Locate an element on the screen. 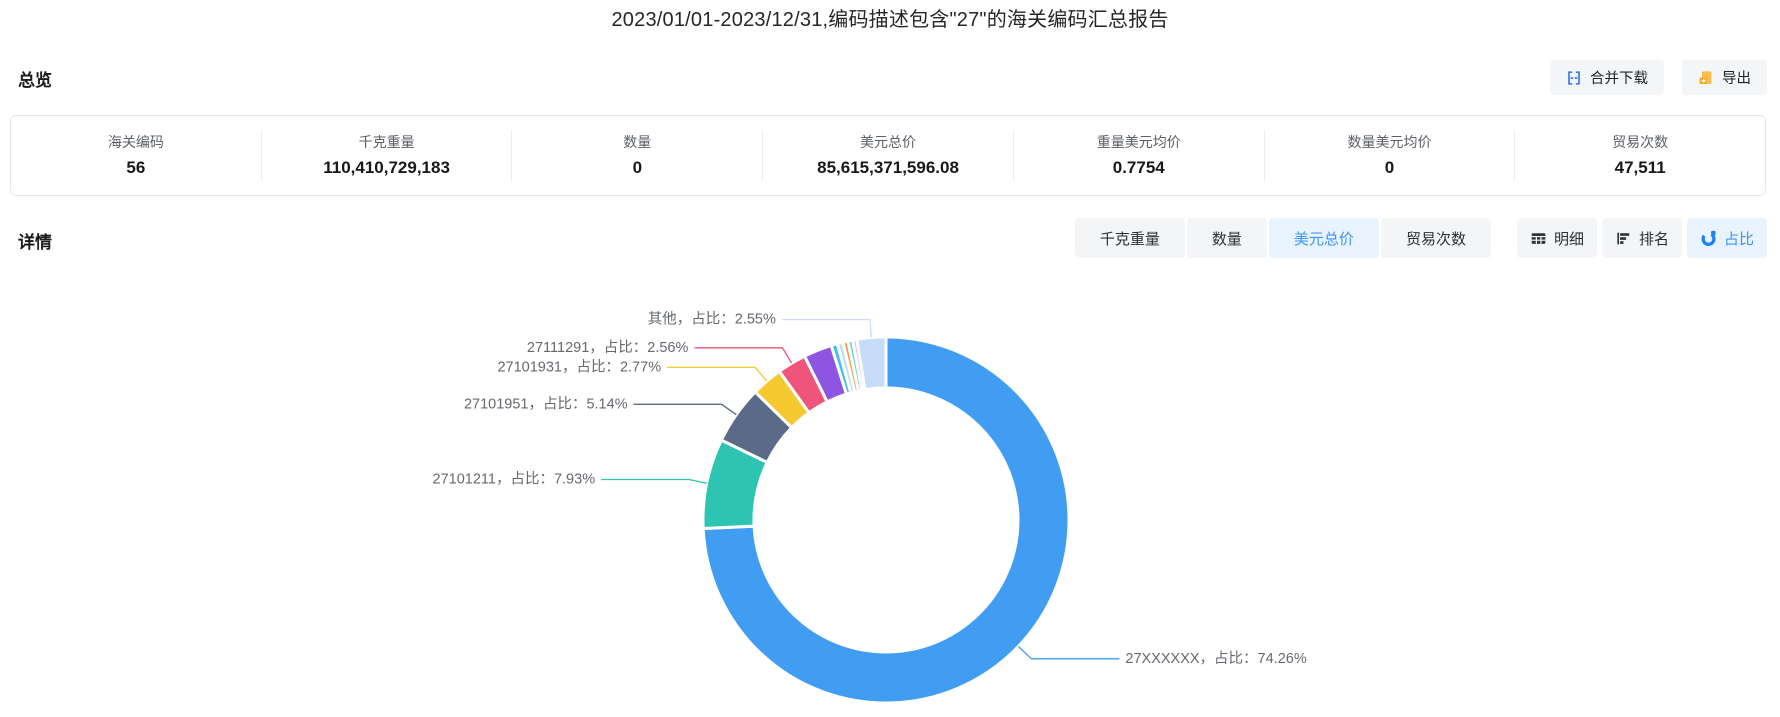 The width and height of the screenshot is (1780, 717). stat-label: 海关编码 is located at coordinates (135, 142).